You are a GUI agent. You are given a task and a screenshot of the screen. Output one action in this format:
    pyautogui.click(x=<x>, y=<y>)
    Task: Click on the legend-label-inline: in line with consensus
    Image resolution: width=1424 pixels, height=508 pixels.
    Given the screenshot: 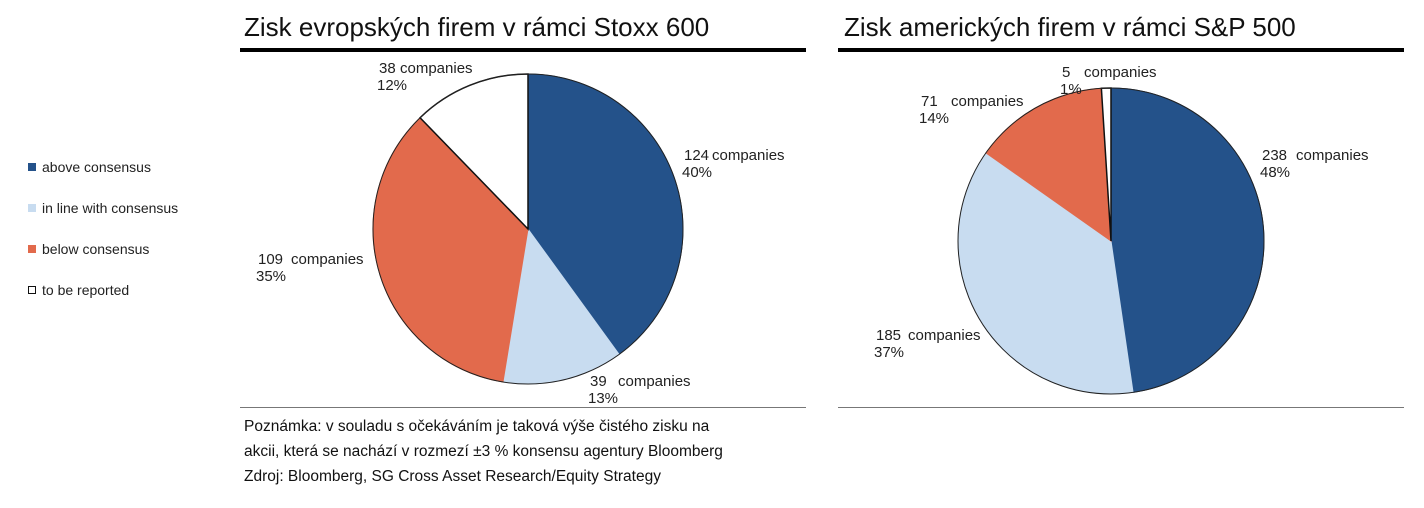 What is the action you would take?
    pyautogui.click(x=110, y=207)
    